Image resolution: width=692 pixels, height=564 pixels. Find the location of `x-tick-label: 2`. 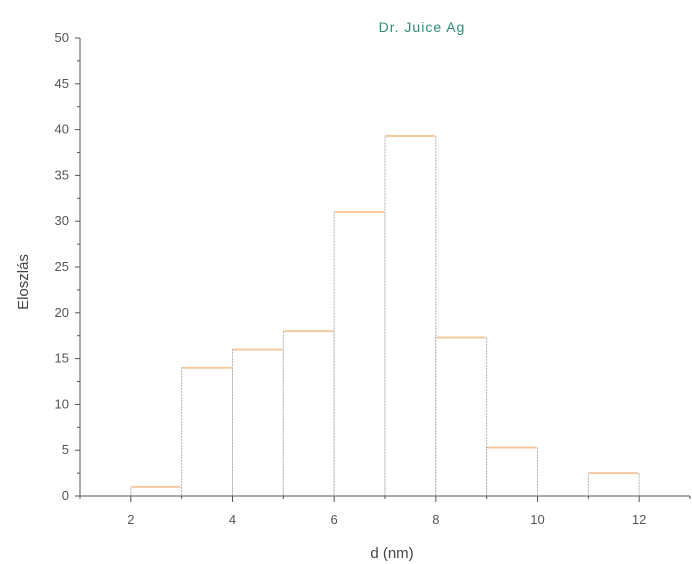

x-tick-label: 2 is located at coordinates (130, 519).